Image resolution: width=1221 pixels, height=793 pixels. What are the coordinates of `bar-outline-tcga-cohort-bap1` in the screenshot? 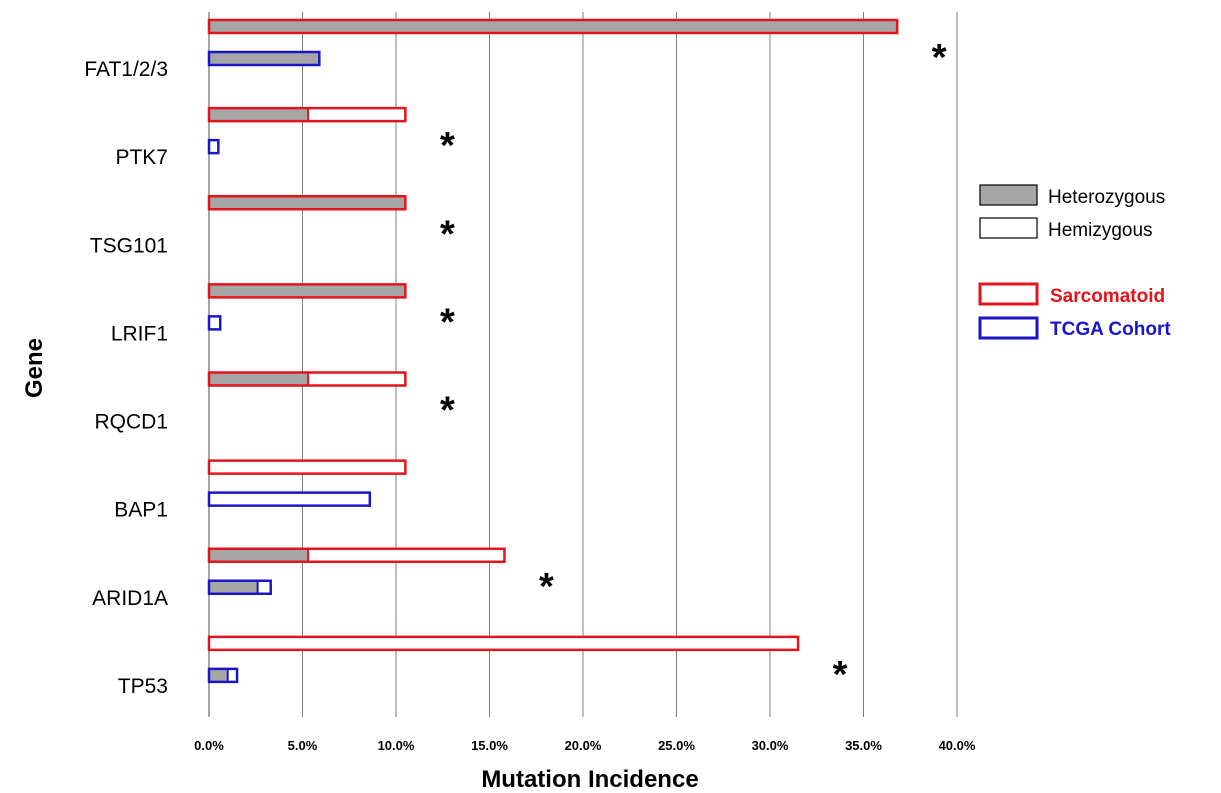 It's located at (289, 499).